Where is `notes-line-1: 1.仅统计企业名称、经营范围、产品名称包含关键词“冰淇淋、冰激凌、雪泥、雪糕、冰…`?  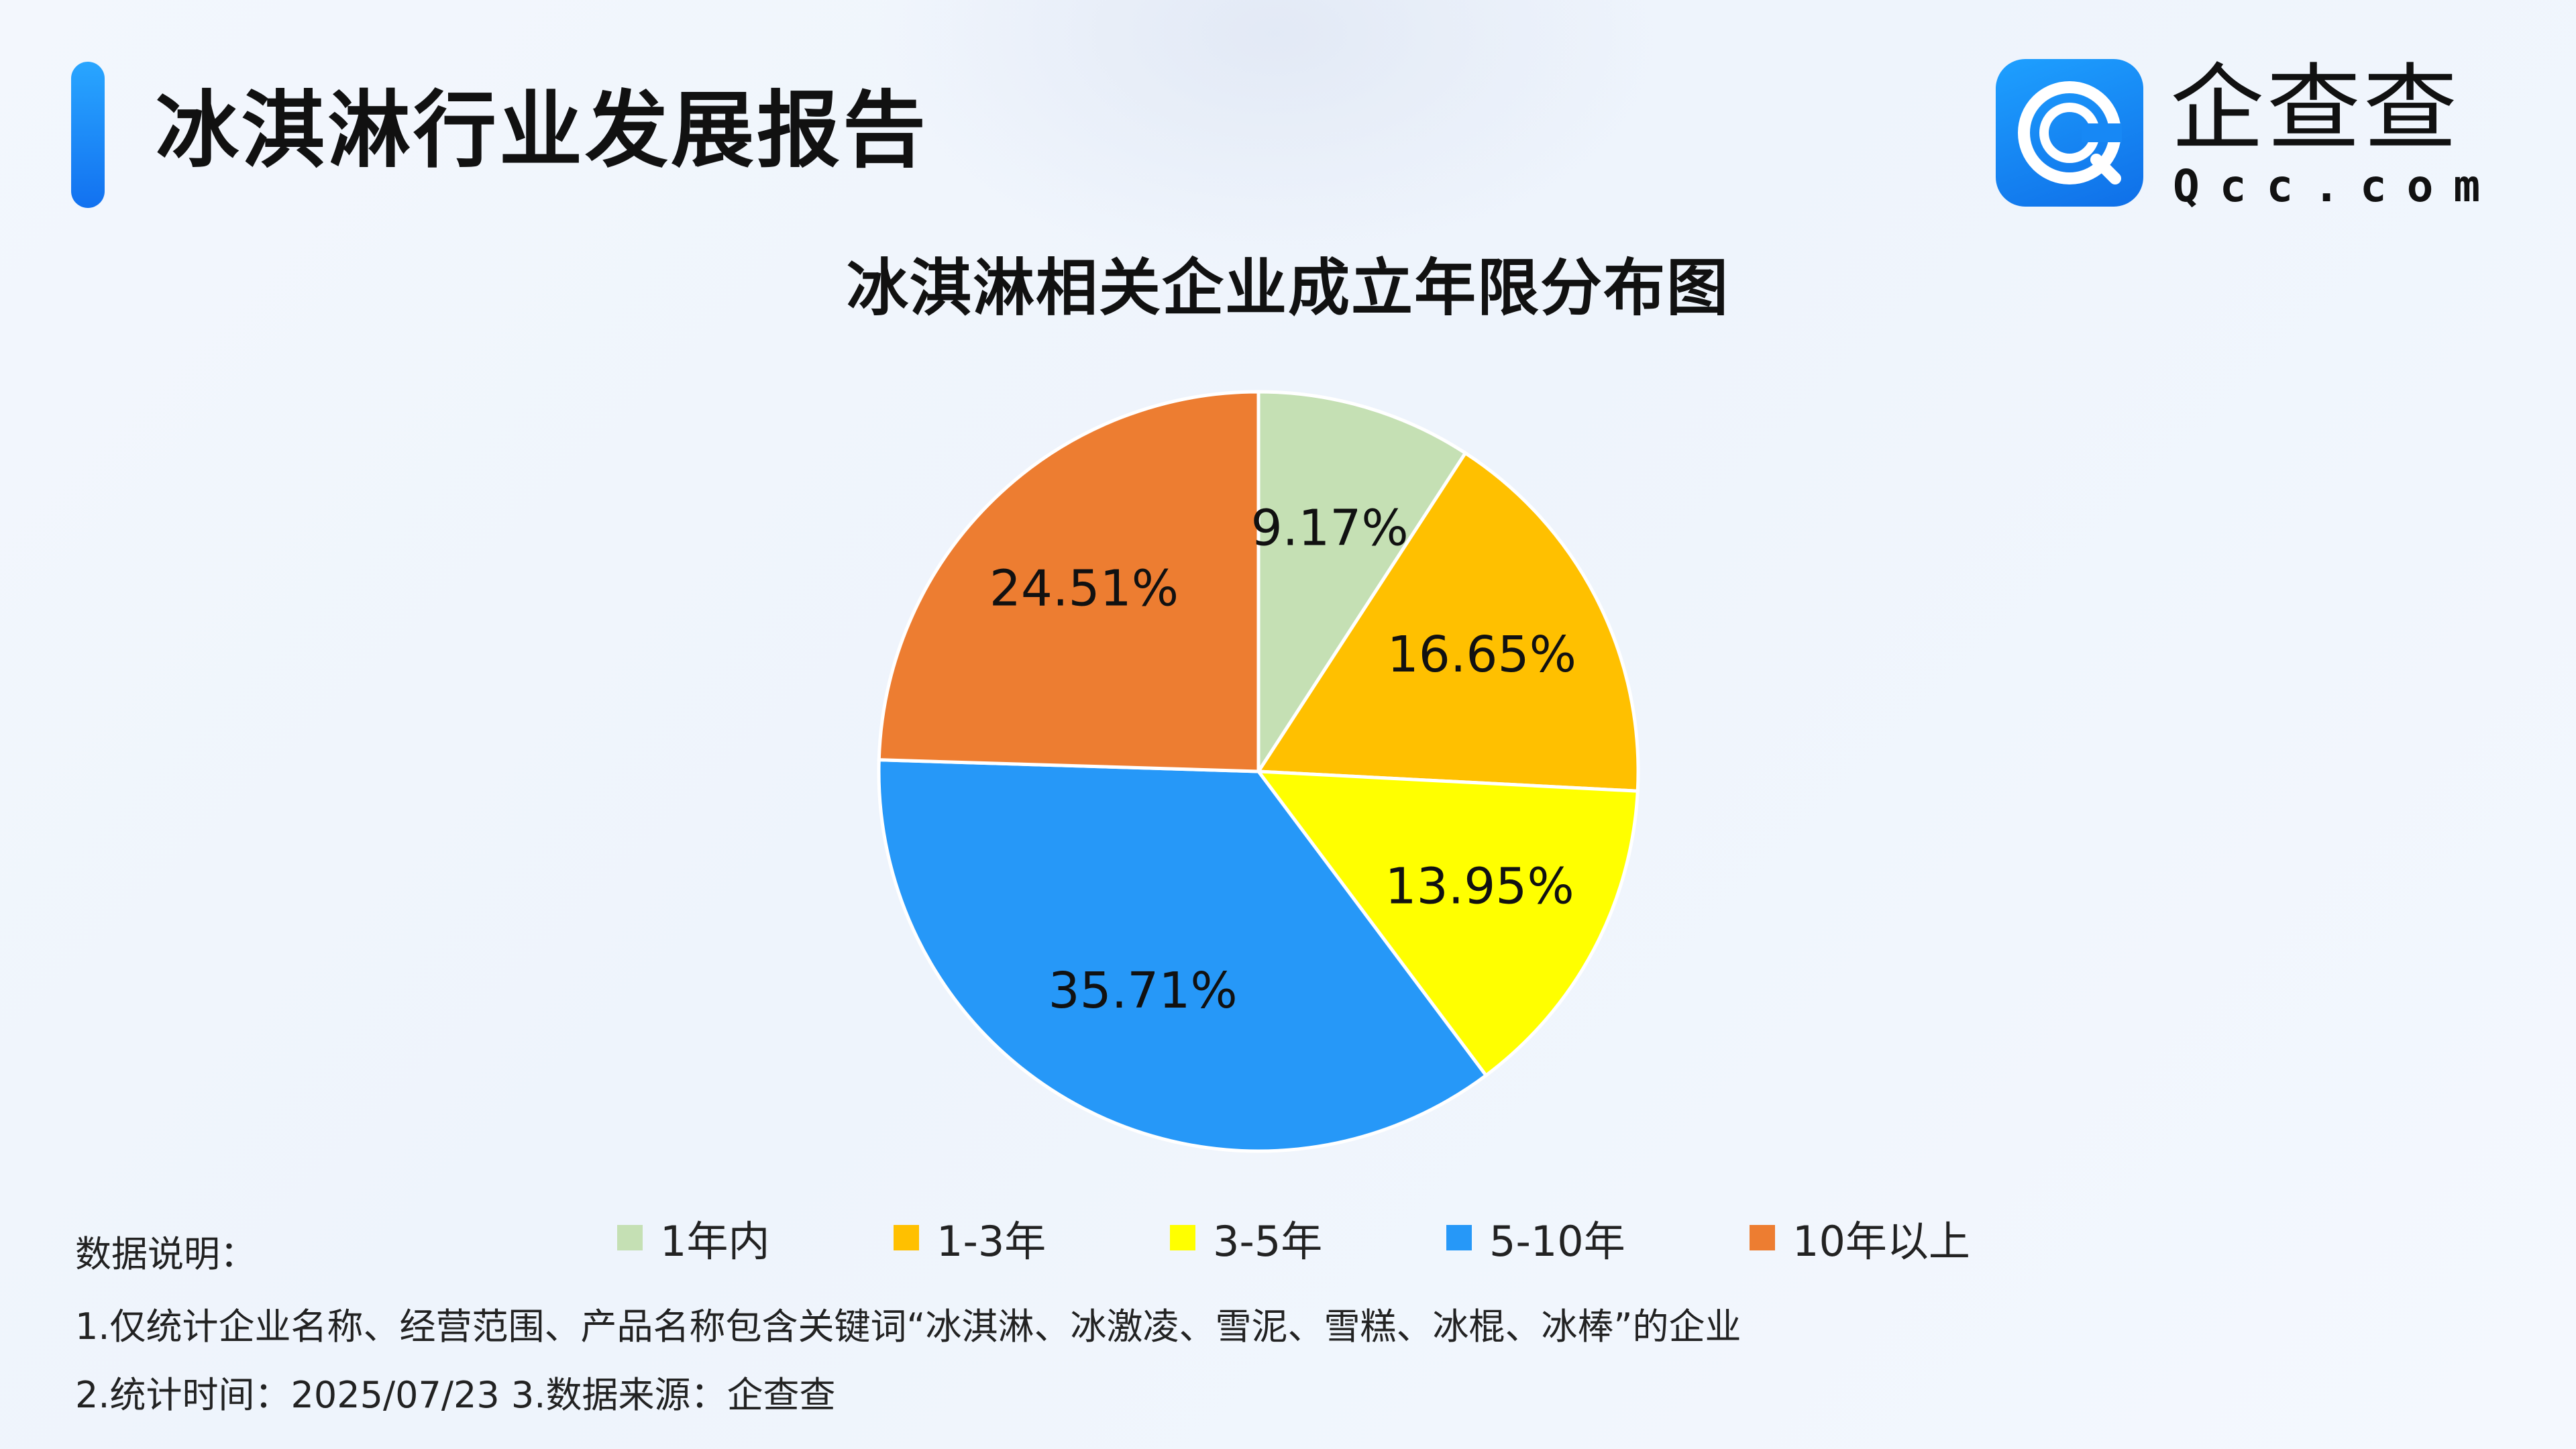 notes-line-1: 1.仅统计企业名称、经营范围、产品名称包含关键词“冰淇淋、冰激凌、雪泥、雪糕、冰… is located at coordinates (908, 1326).